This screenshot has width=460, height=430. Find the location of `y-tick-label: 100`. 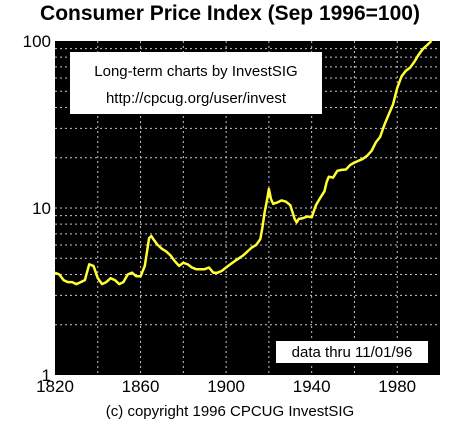

y-tick-label: 100 is located at coordinates (37, 41).